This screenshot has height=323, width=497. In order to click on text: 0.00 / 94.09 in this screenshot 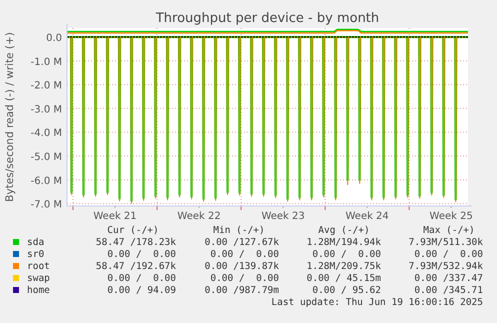, I will do `click(141, 290)`.